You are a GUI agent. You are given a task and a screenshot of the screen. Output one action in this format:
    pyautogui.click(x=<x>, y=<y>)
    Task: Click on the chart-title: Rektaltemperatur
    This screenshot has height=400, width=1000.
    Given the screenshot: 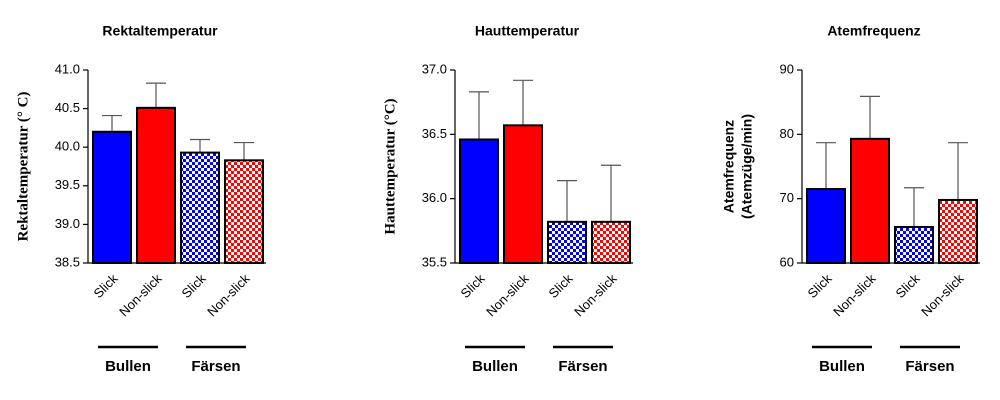 What is the action you would take?
    pyautogui.click(x=160, y=31)
    